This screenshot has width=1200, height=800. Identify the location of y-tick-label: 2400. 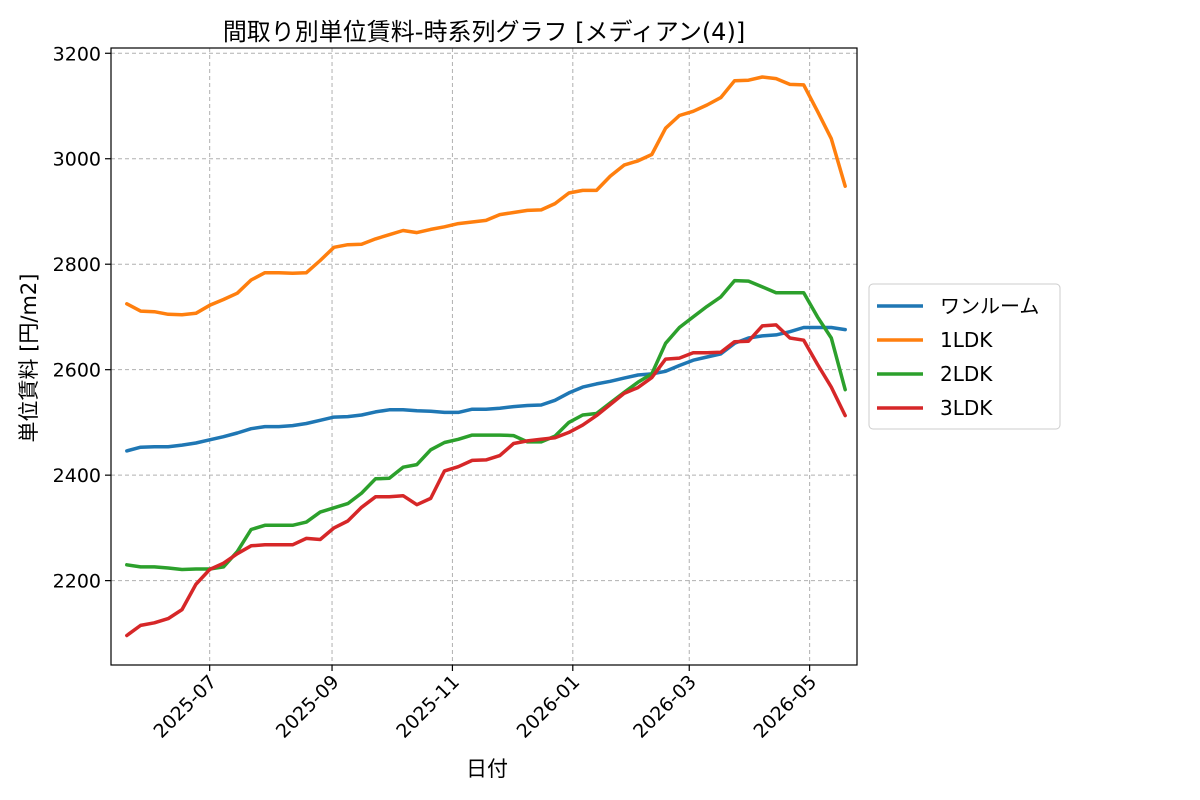
(77, 476).